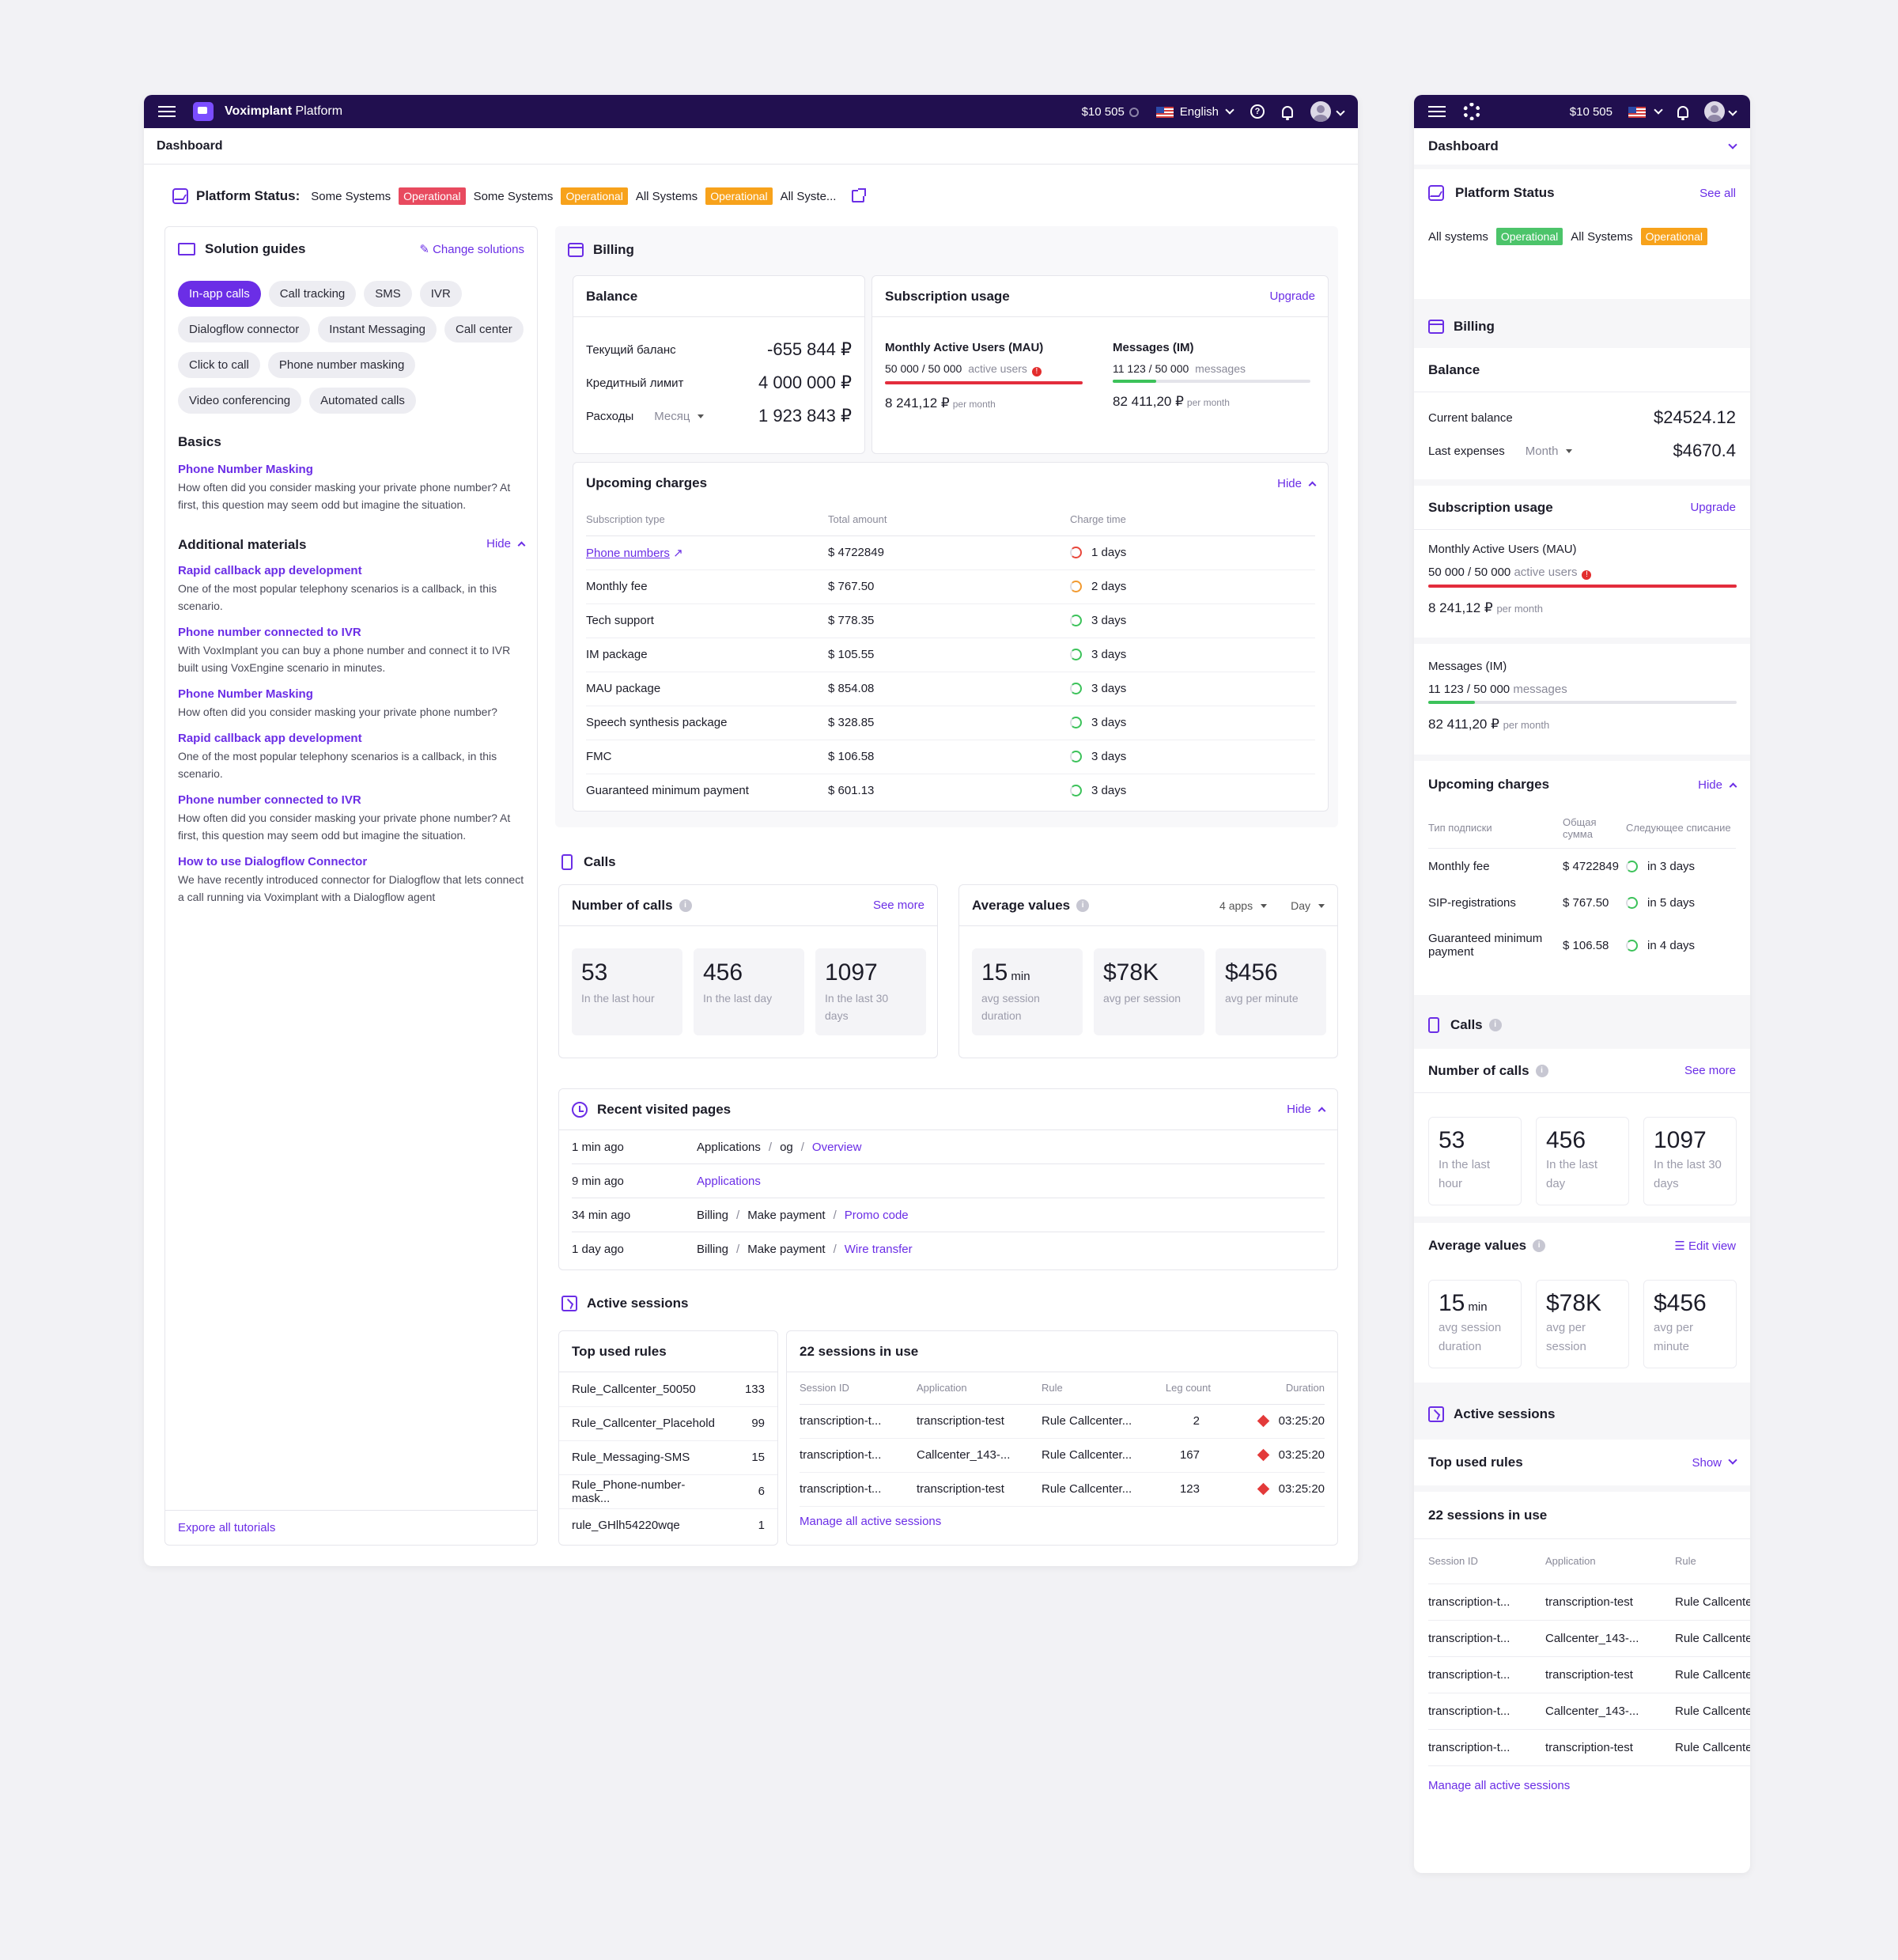 The image size is (1898, 1960). Describe the element at coordinates (220, 294) in the screenshot. I see `solution-chip: In-app calls` at that location.